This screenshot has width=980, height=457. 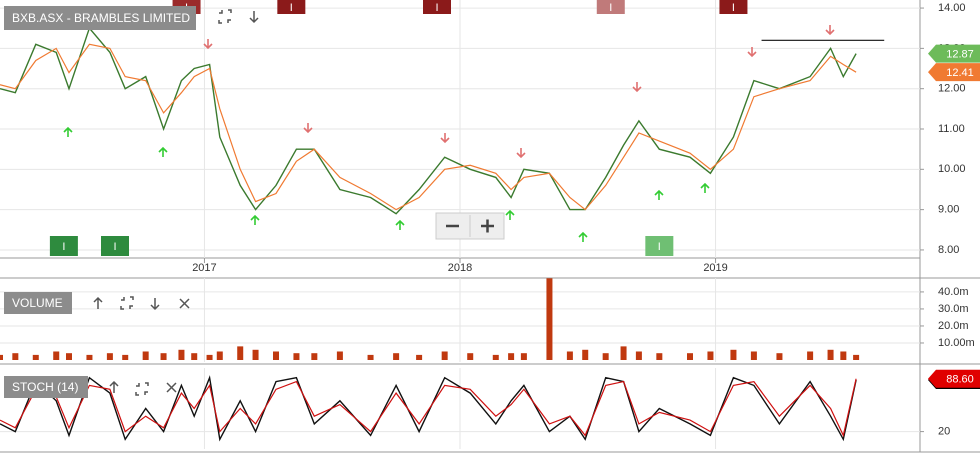 What do you see at coordinates (952, 169) in the screenshot?
I see `y-tick-label: 10.00` at bounding box center [952, 169].